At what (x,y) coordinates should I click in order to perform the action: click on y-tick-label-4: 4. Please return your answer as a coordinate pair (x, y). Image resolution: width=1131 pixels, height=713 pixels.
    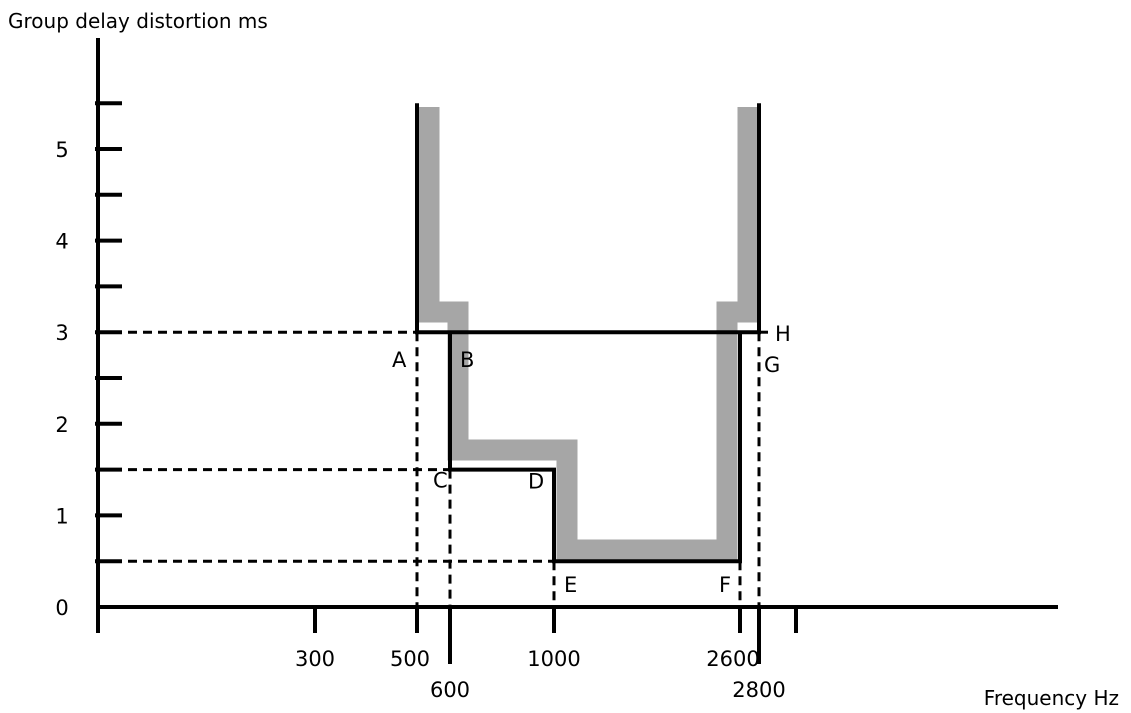
    Looking at the image, I should click on (61, 242).